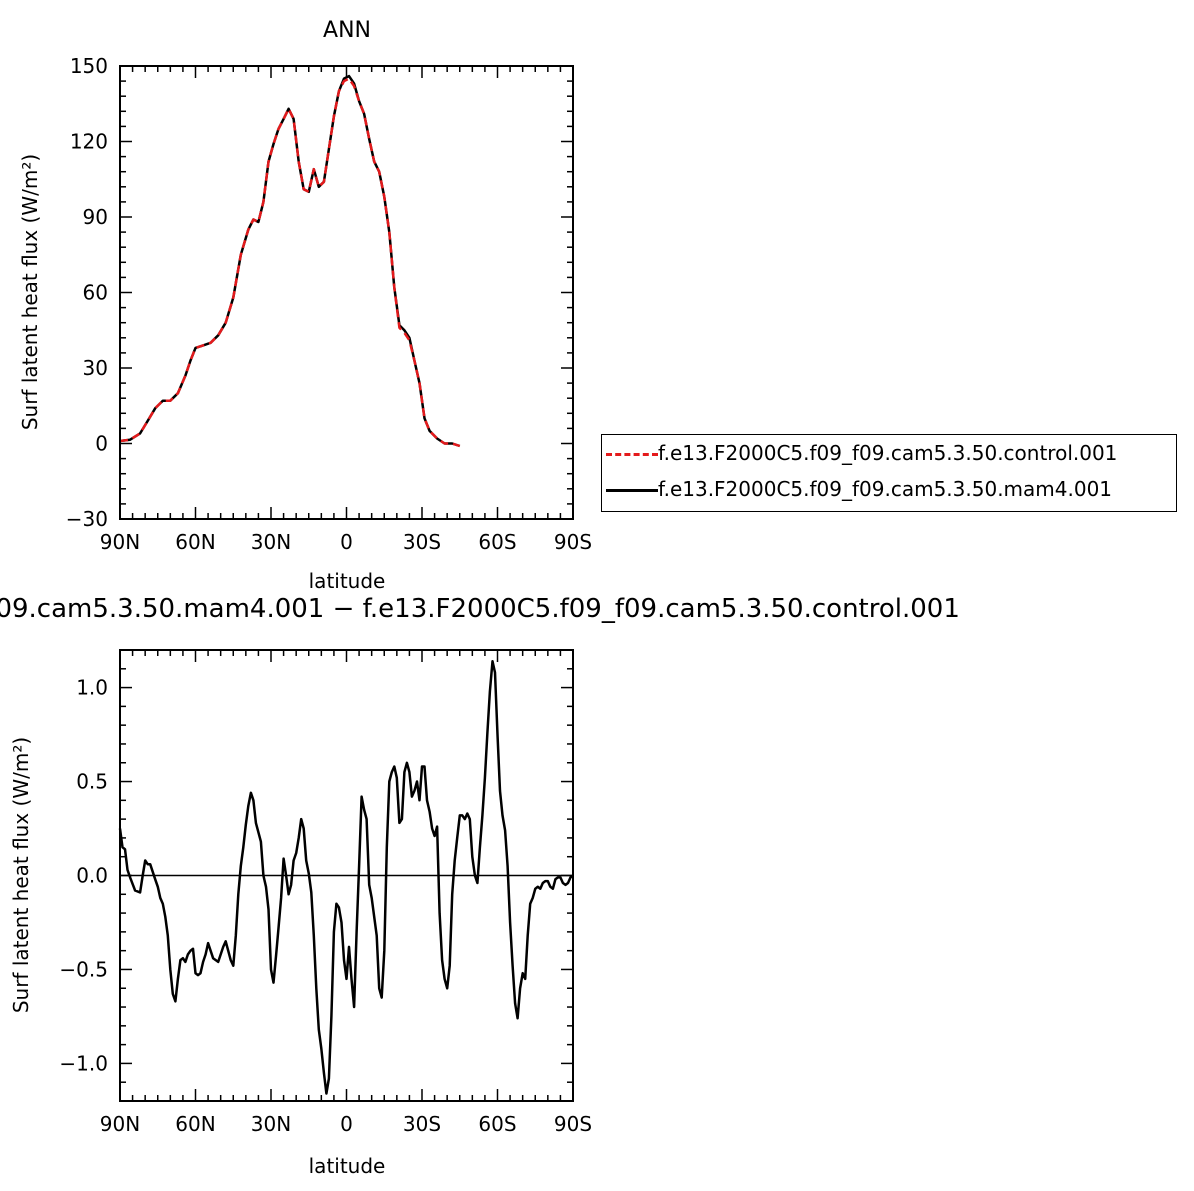  Describe the element at coordinates (120, 1124) in the screenshot. I see `bottom-x-tick-label: 90N` at that location.